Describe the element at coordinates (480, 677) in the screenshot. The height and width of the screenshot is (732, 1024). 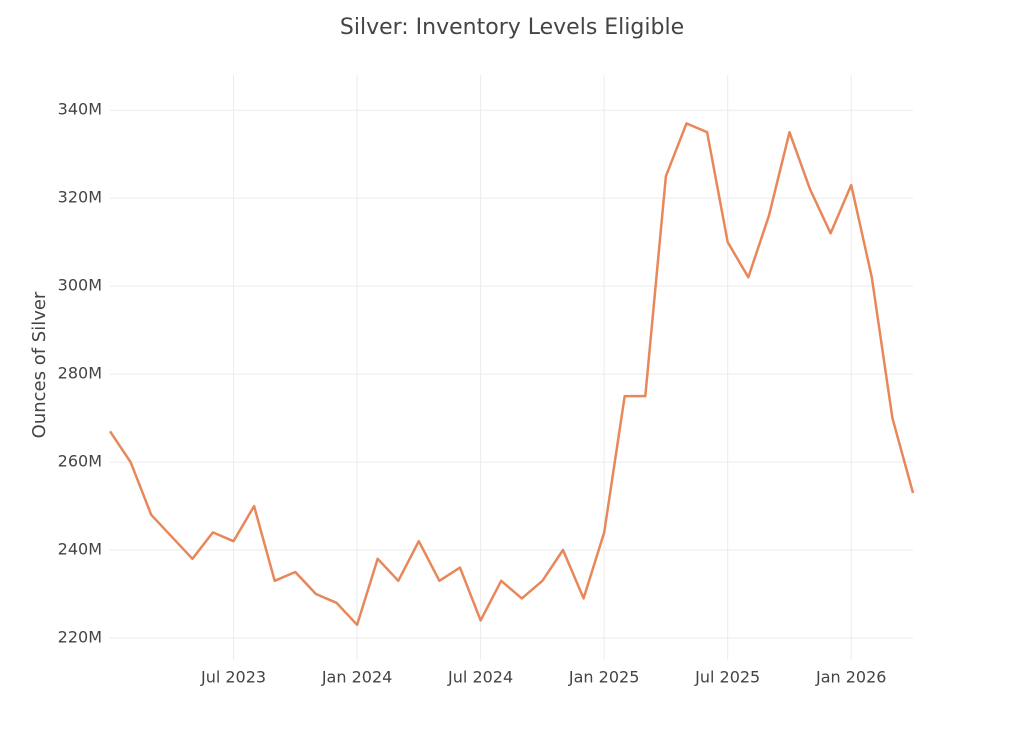
I see `x-tick-label: Jul 2024` at that location.